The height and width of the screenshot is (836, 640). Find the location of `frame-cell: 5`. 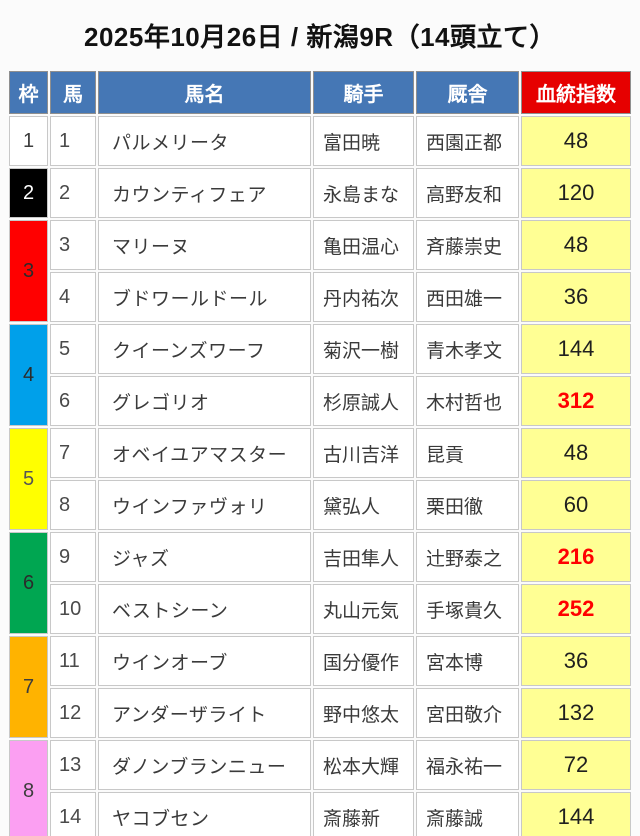

frame-cell: 5 is located at coordinates (28, 479).